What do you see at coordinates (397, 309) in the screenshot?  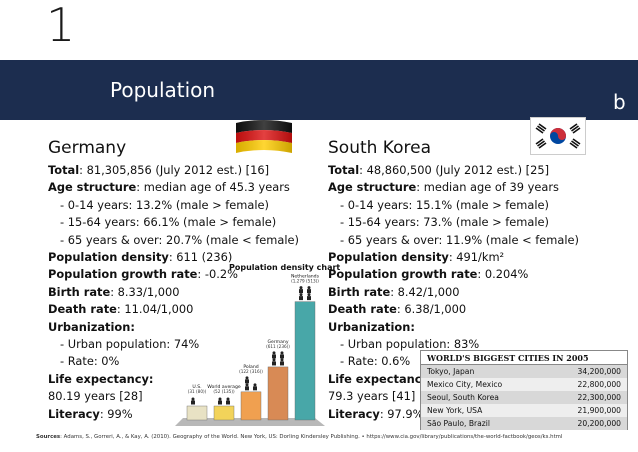 I see `korea-death: Death rate: 6.38/1,000` at bounding box center [397, 309].